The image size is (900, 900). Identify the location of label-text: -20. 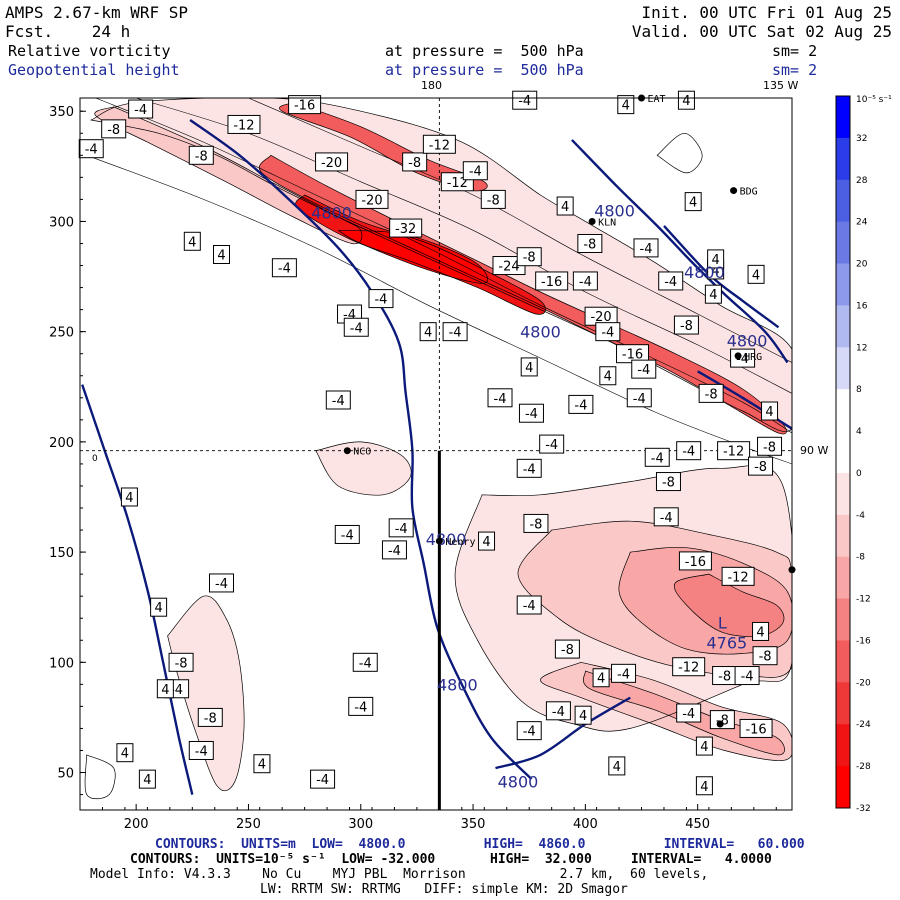
(371, 200).